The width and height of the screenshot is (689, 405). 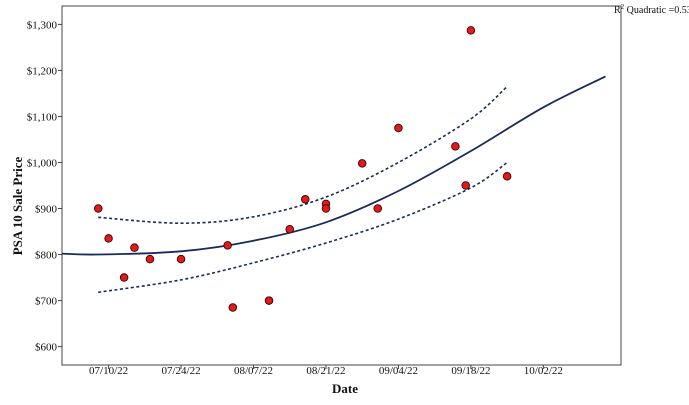 What do you see at coordinates (398, 371) in the screenshot?
I see `x-tick-label: 09/04/22` at bounding box center [398, 371].